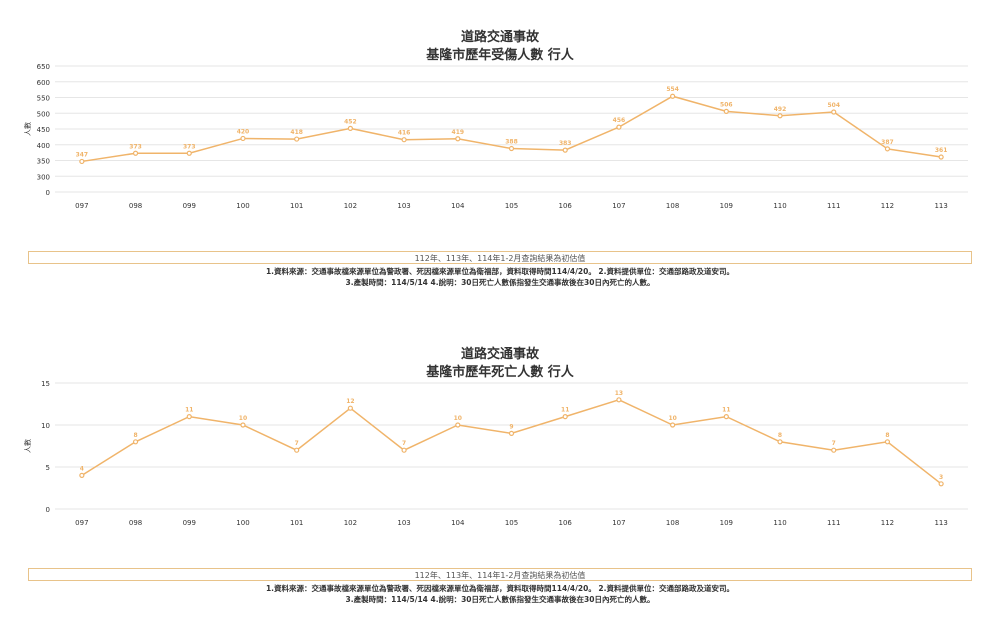 This screenshot has height=634, width=1000. Describe the element at coordinates (350, 523) in the screenshot. I see `x-tick-label: 102` at that location.